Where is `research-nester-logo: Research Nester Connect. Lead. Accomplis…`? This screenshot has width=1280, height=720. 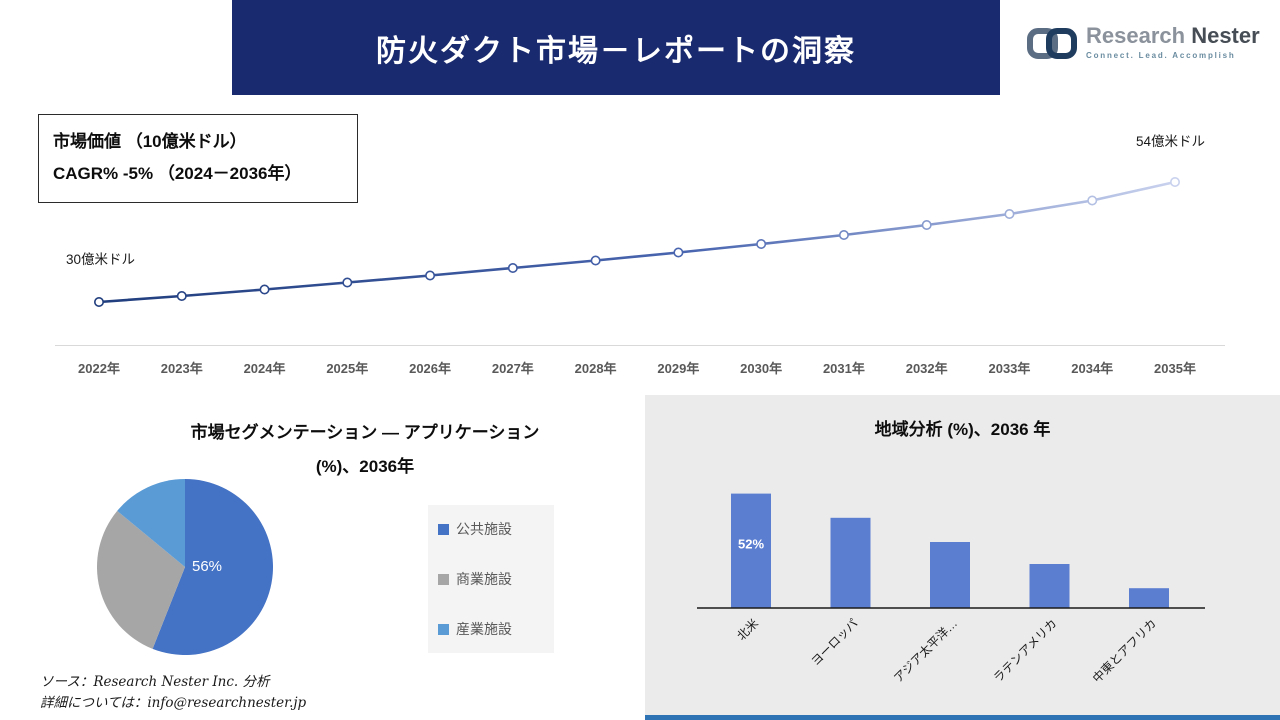 research-nester-logo: Research Nester Connect. Lead. Accomplis… is located at coordinates (1143, 43).